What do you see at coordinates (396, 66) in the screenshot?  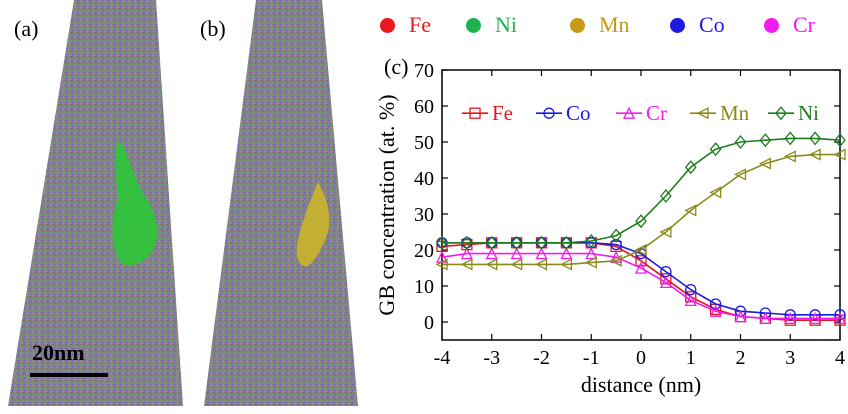 I see `panel-label-c: (c)` at bounding box center [396, 66].